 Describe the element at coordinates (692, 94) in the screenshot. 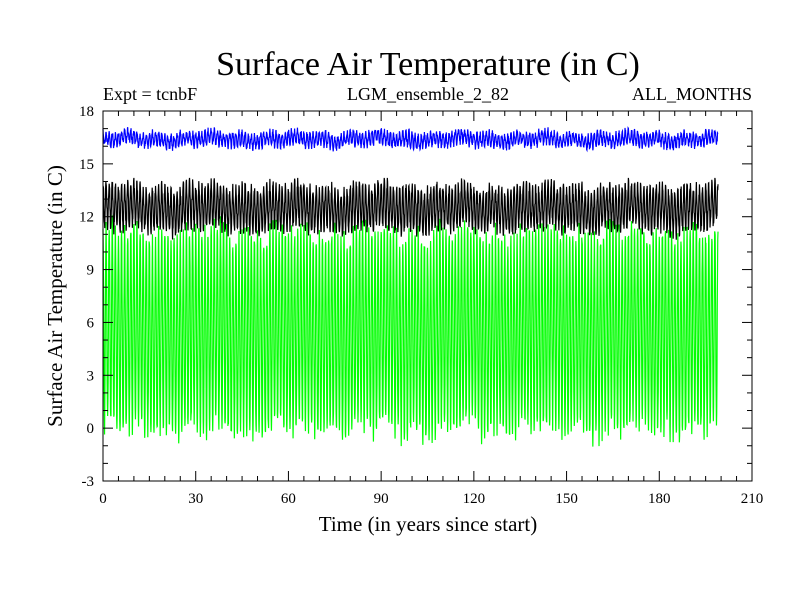

I see `chart-subtitle-right: ALL_MONTHS` at that location.